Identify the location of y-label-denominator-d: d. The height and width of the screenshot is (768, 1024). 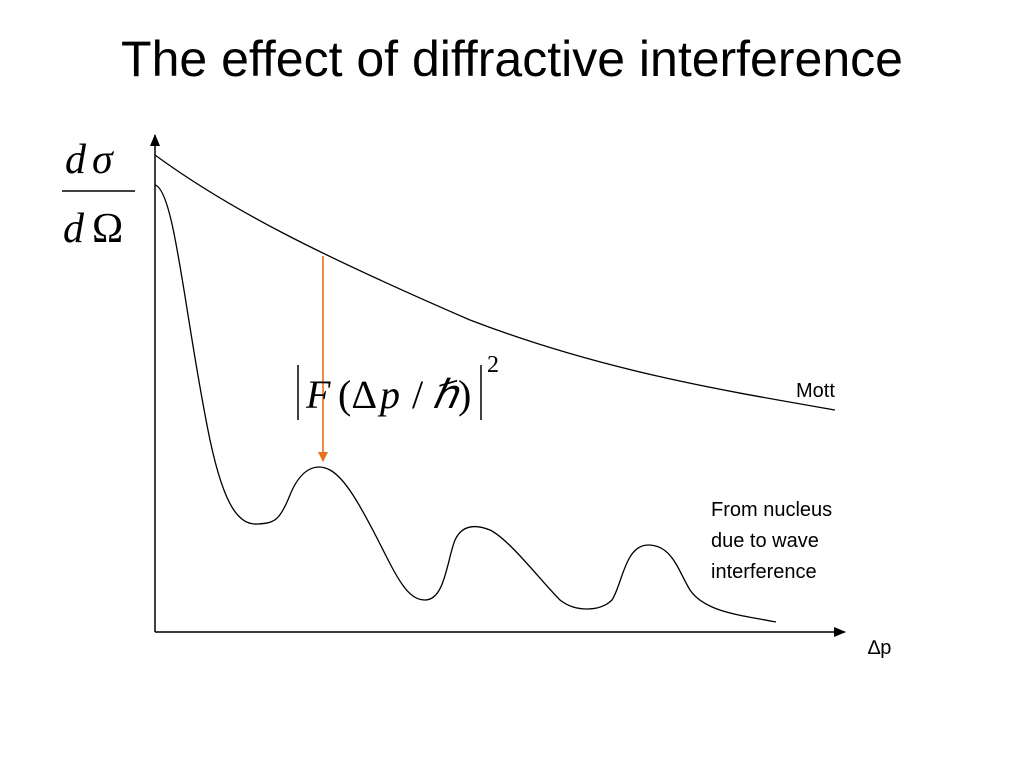
(74, 229).